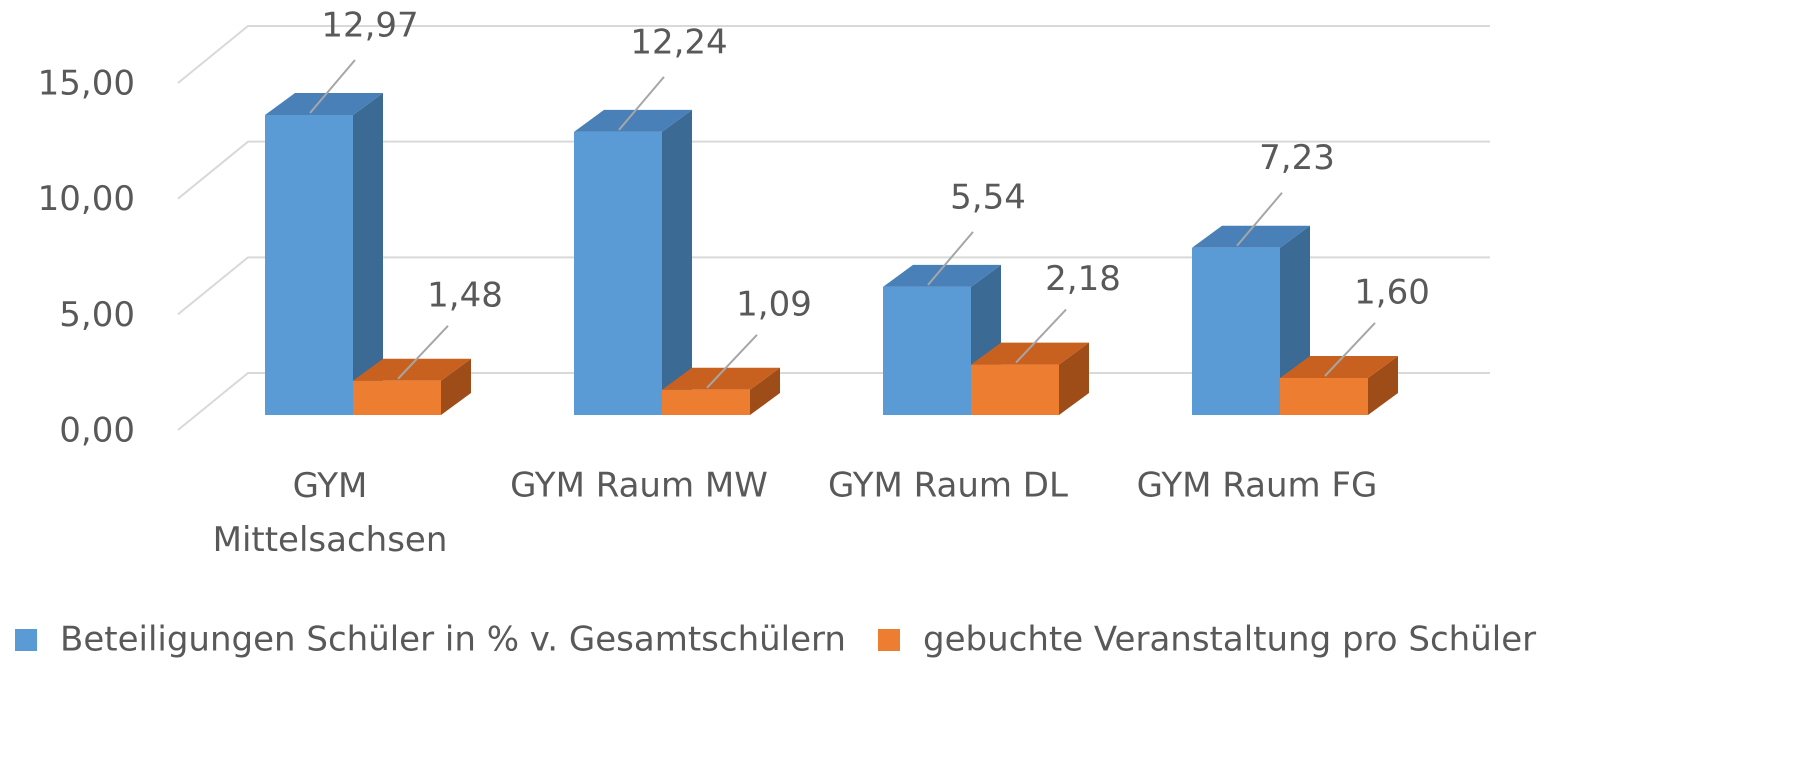 This screenshot has width=1809, height=764. I want to click on data-label: 1,48, so click(465, 295).